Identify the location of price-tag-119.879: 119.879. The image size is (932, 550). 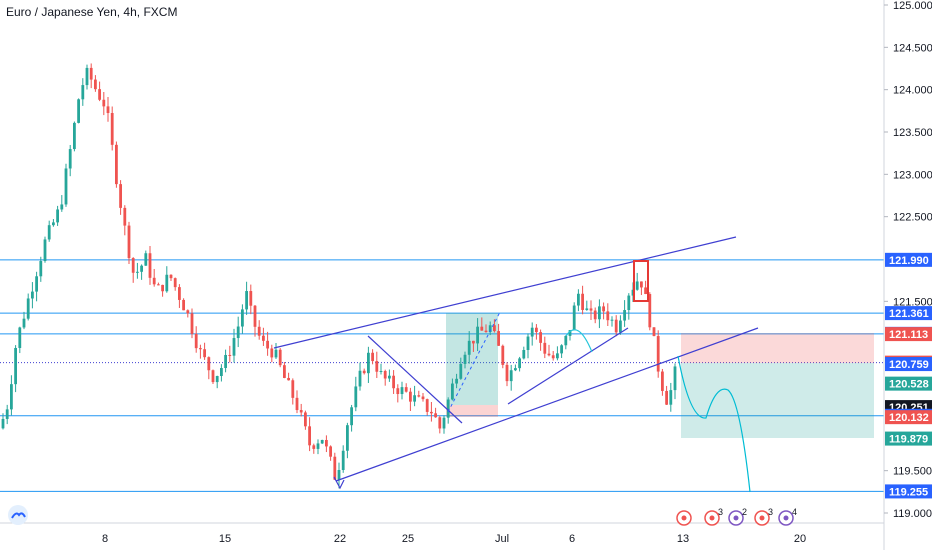
(908, 438).